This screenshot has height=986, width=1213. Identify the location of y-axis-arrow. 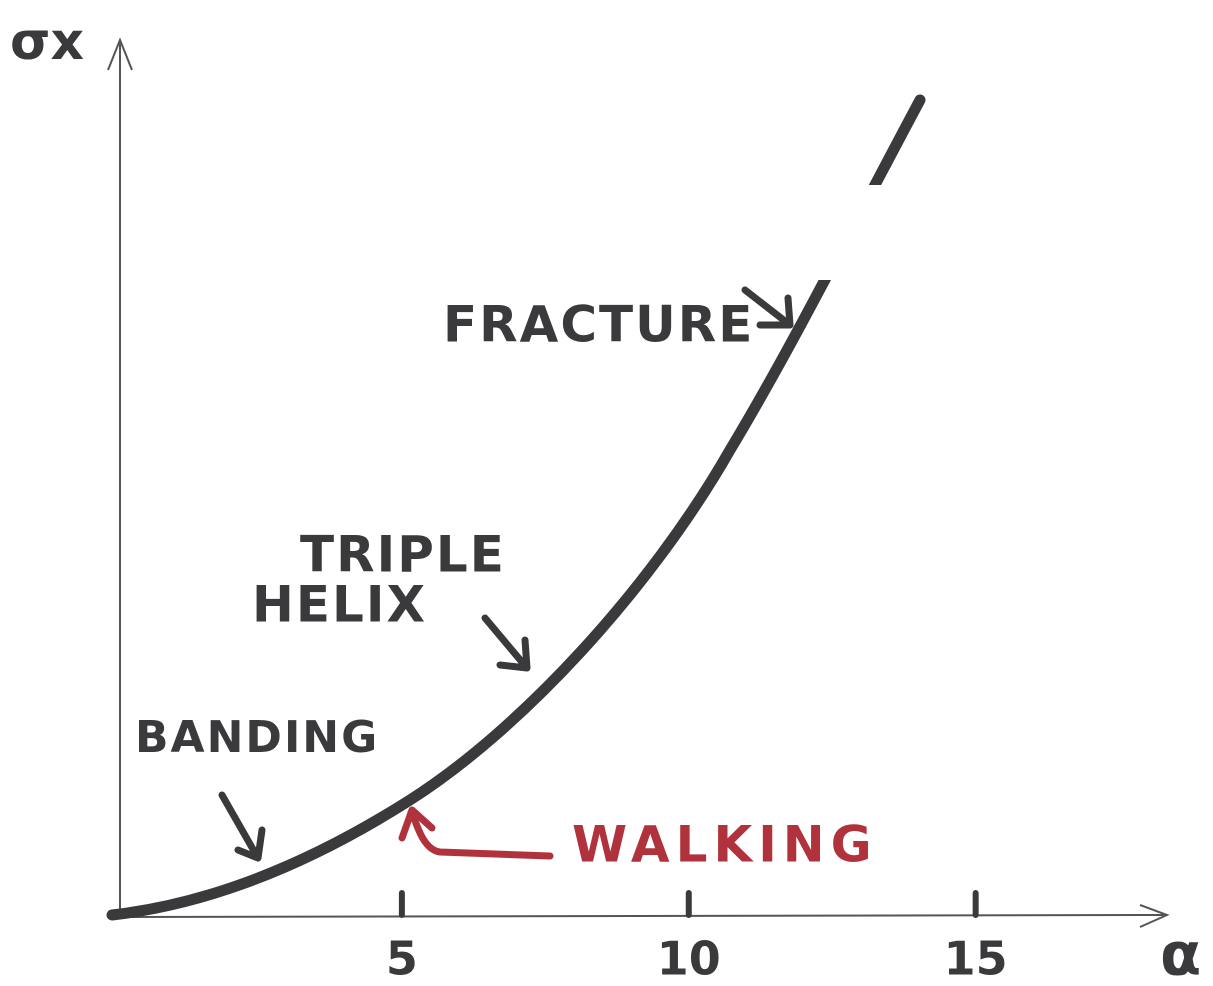
(120, 54).